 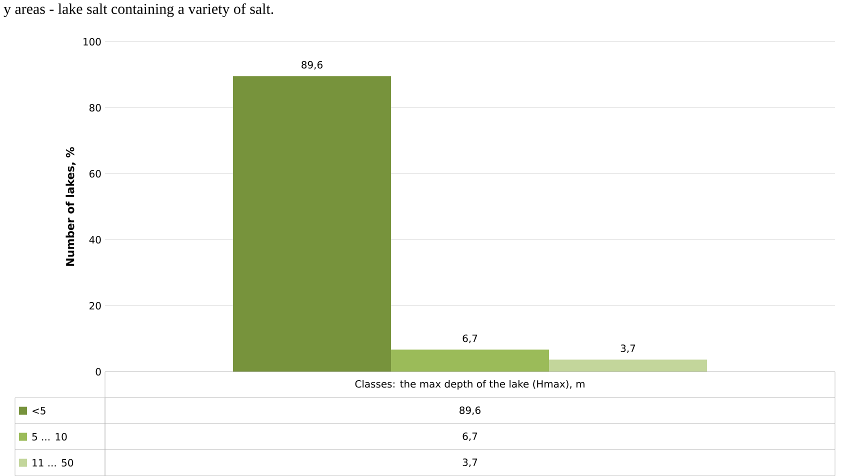 I want to click on x-tick-label: Classes: the max depth of the lake (Hmax), m, so click(x=469, y=385).